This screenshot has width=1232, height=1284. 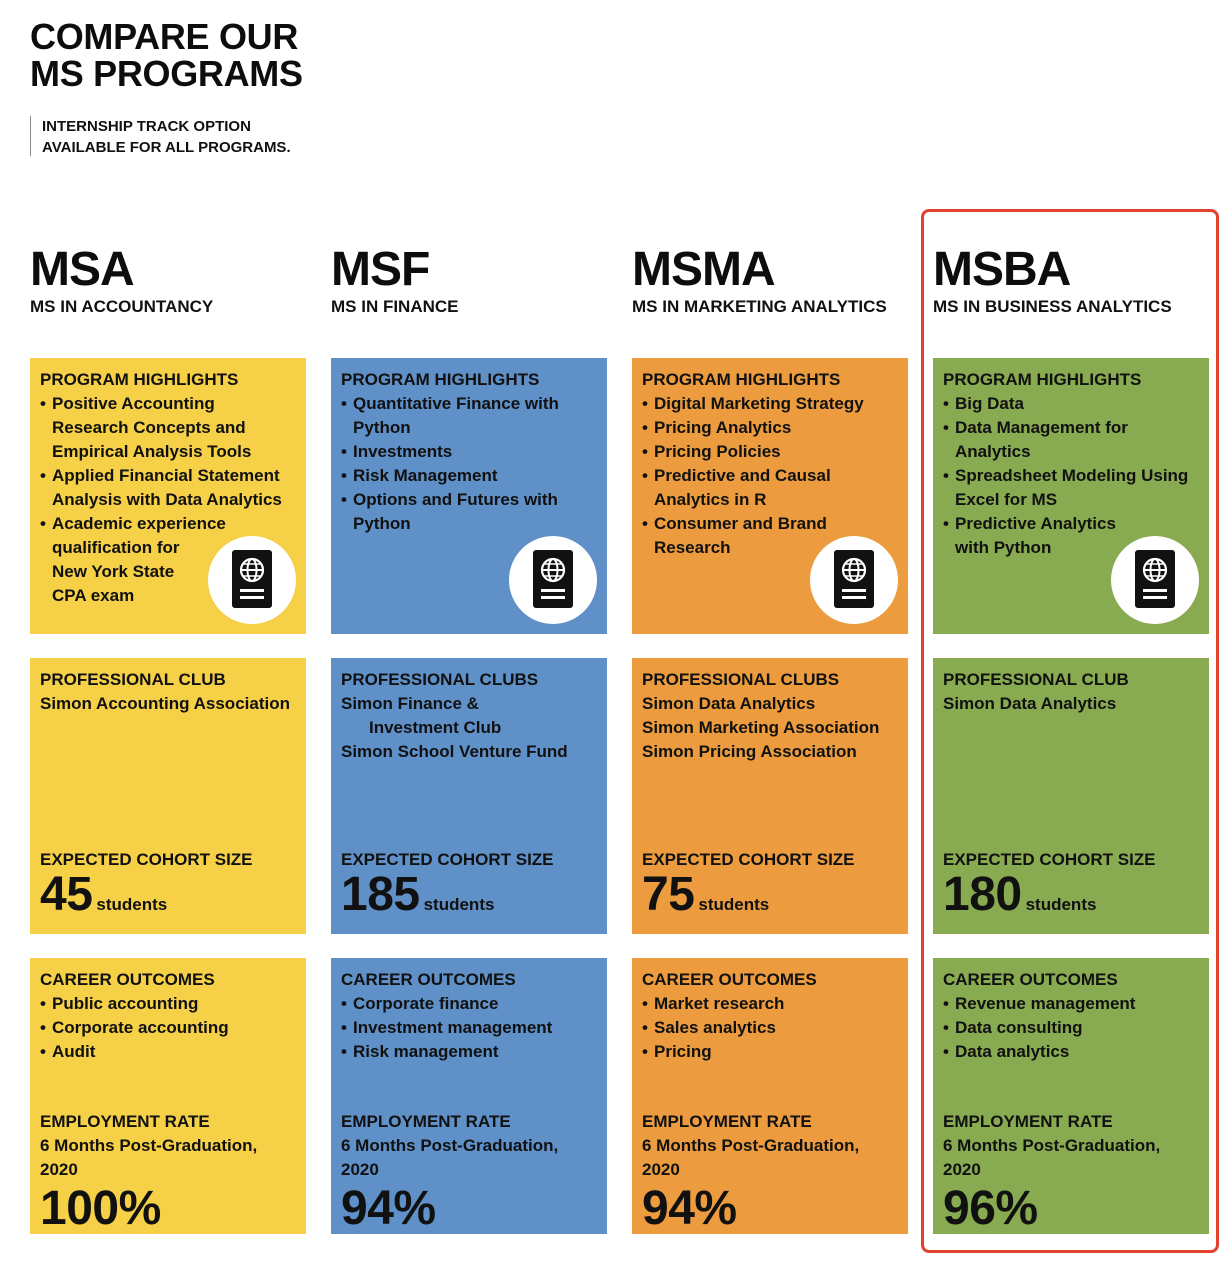 What do you see at coordinates (410, 703) in the screenshot?
I see `club-name: Simon Finance &` at bounding box center [410, 703].